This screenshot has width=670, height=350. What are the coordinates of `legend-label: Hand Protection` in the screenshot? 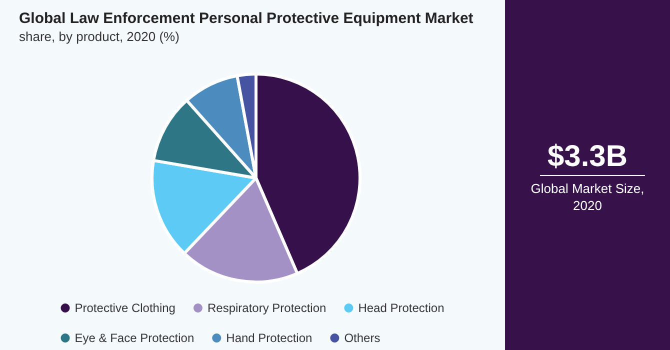 It's located at (269, 338).